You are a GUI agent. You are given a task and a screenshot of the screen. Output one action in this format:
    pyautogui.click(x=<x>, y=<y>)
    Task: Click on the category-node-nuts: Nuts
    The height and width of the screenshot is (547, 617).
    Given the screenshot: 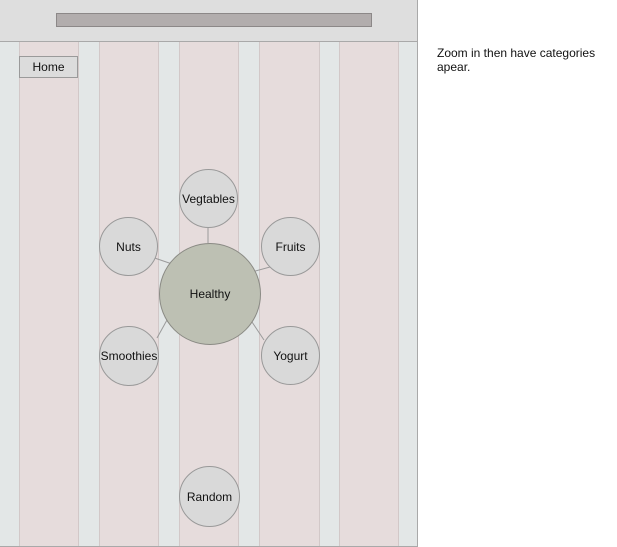 What is the action you would take?
    pyautogui.click(x=128, y=246)
    